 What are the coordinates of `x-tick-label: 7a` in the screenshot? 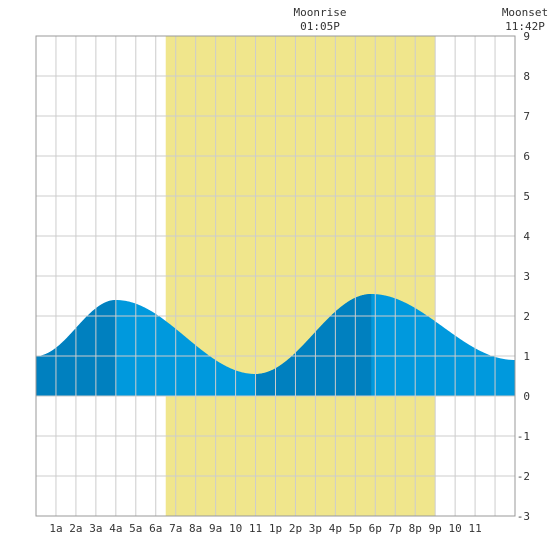 It's located at (175, 528).